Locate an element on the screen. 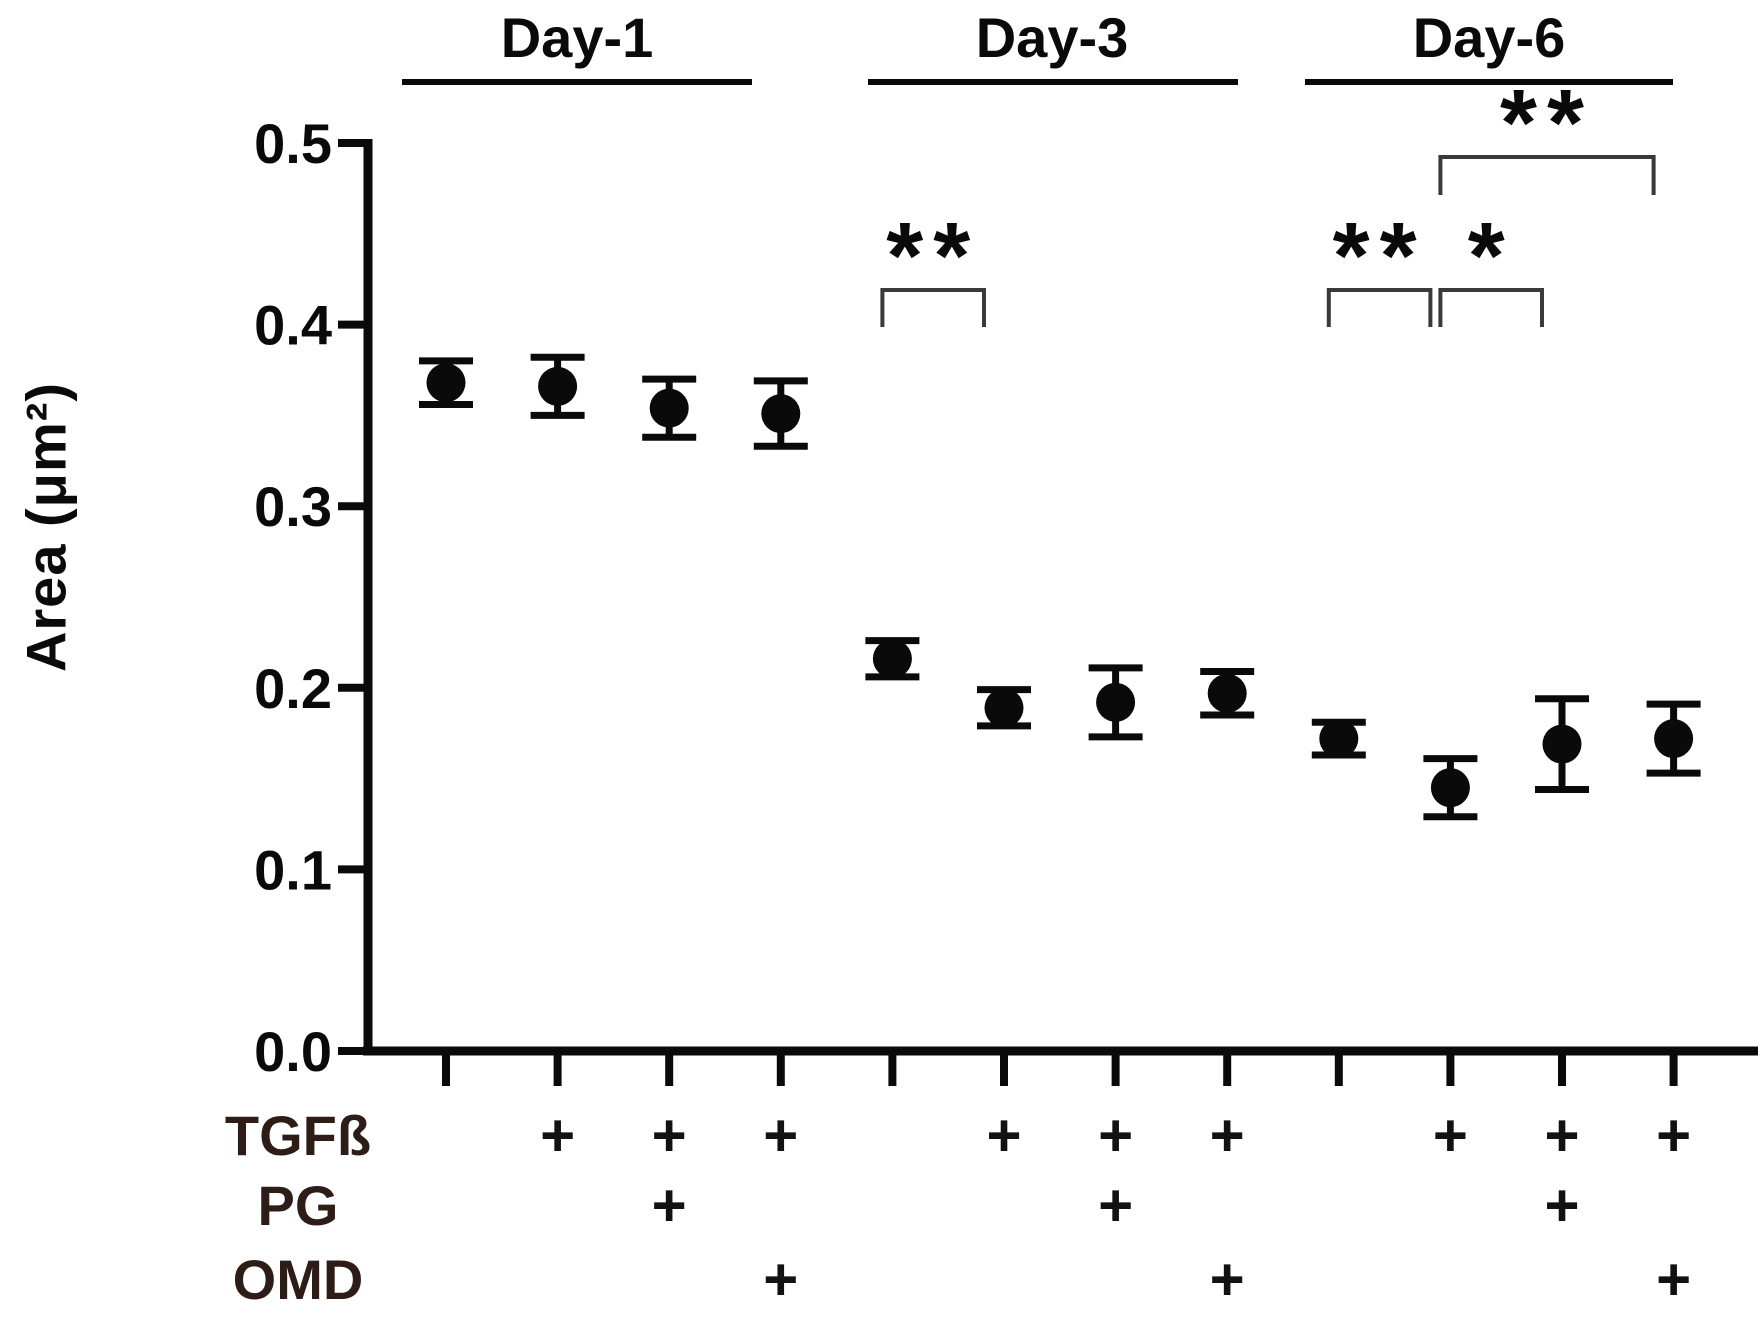 The image size is (1764, 1323). y-axis-title: Area (μm²) is located at coordinates (46, 527).